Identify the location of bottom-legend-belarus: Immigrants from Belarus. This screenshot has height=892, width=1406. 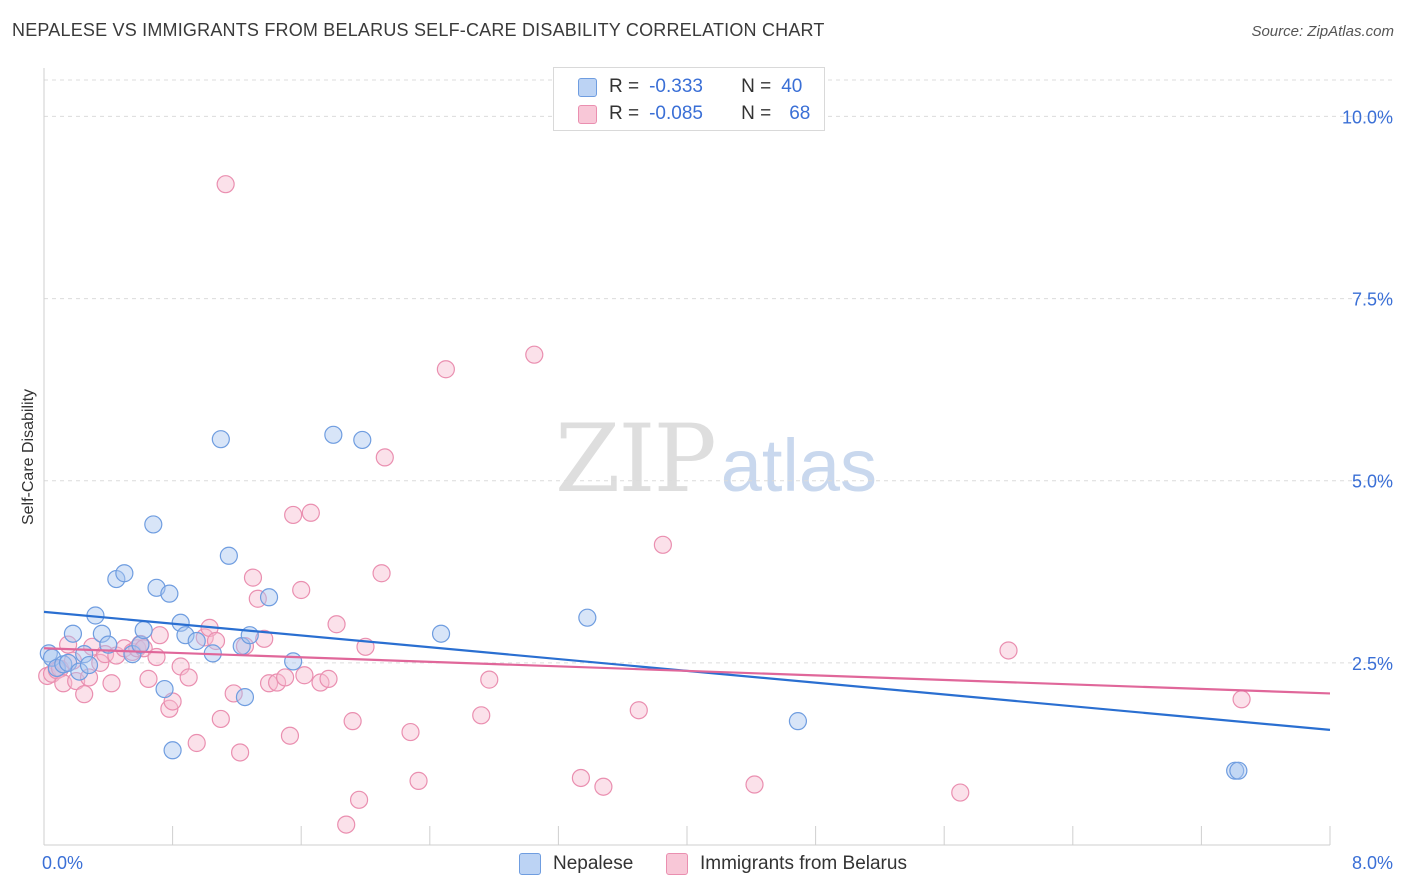
(786, 864).